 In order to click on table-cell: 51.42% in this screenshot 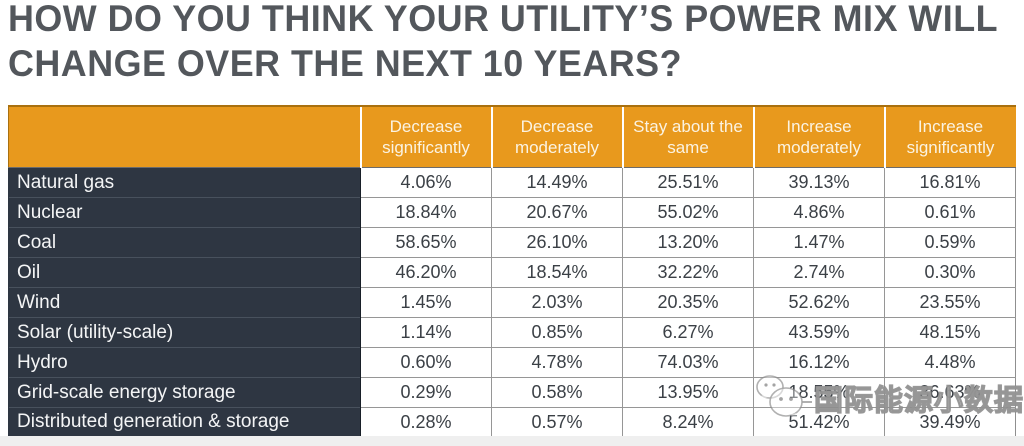, I will do `click(819, 423)`.